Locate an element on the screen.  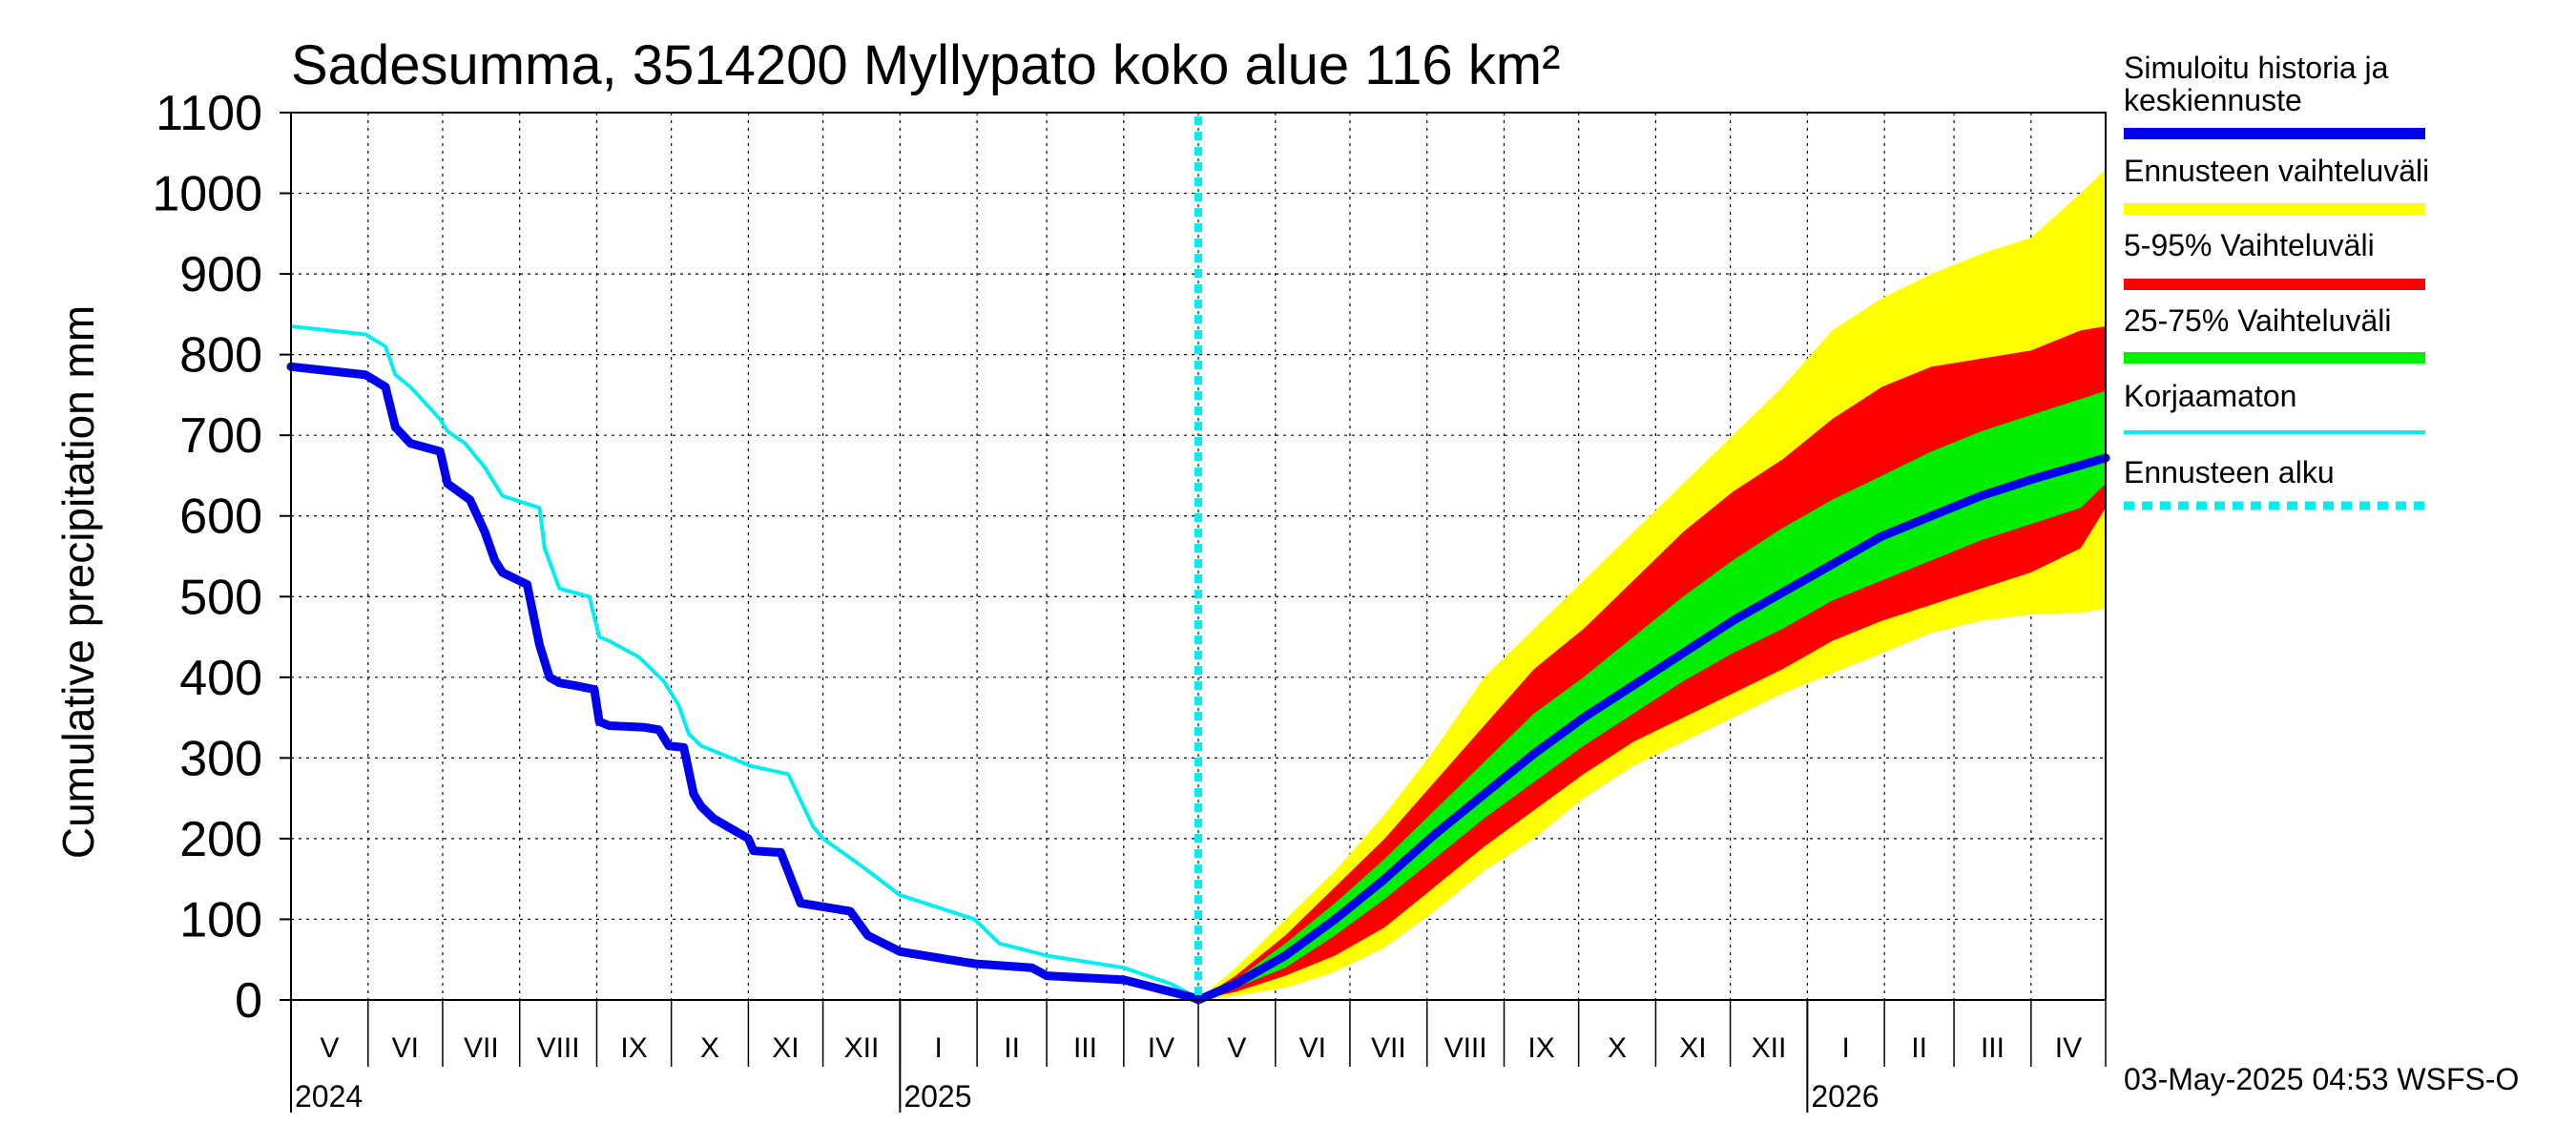
year-label: 2026 is located at coordinates (1845, 1096).